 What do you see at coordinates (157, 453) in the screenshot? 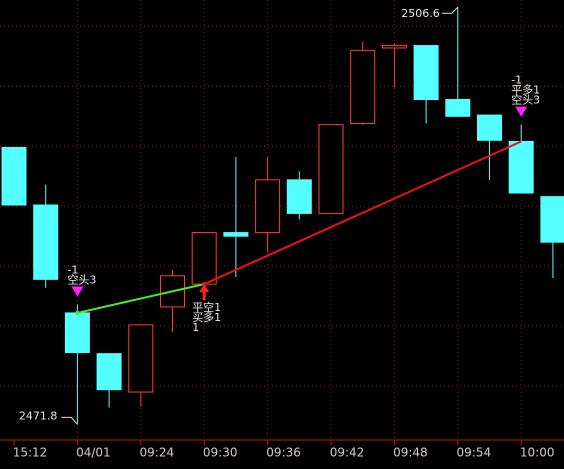
I see `x-tick-label: 09:24` at bounding box center [157, 453].